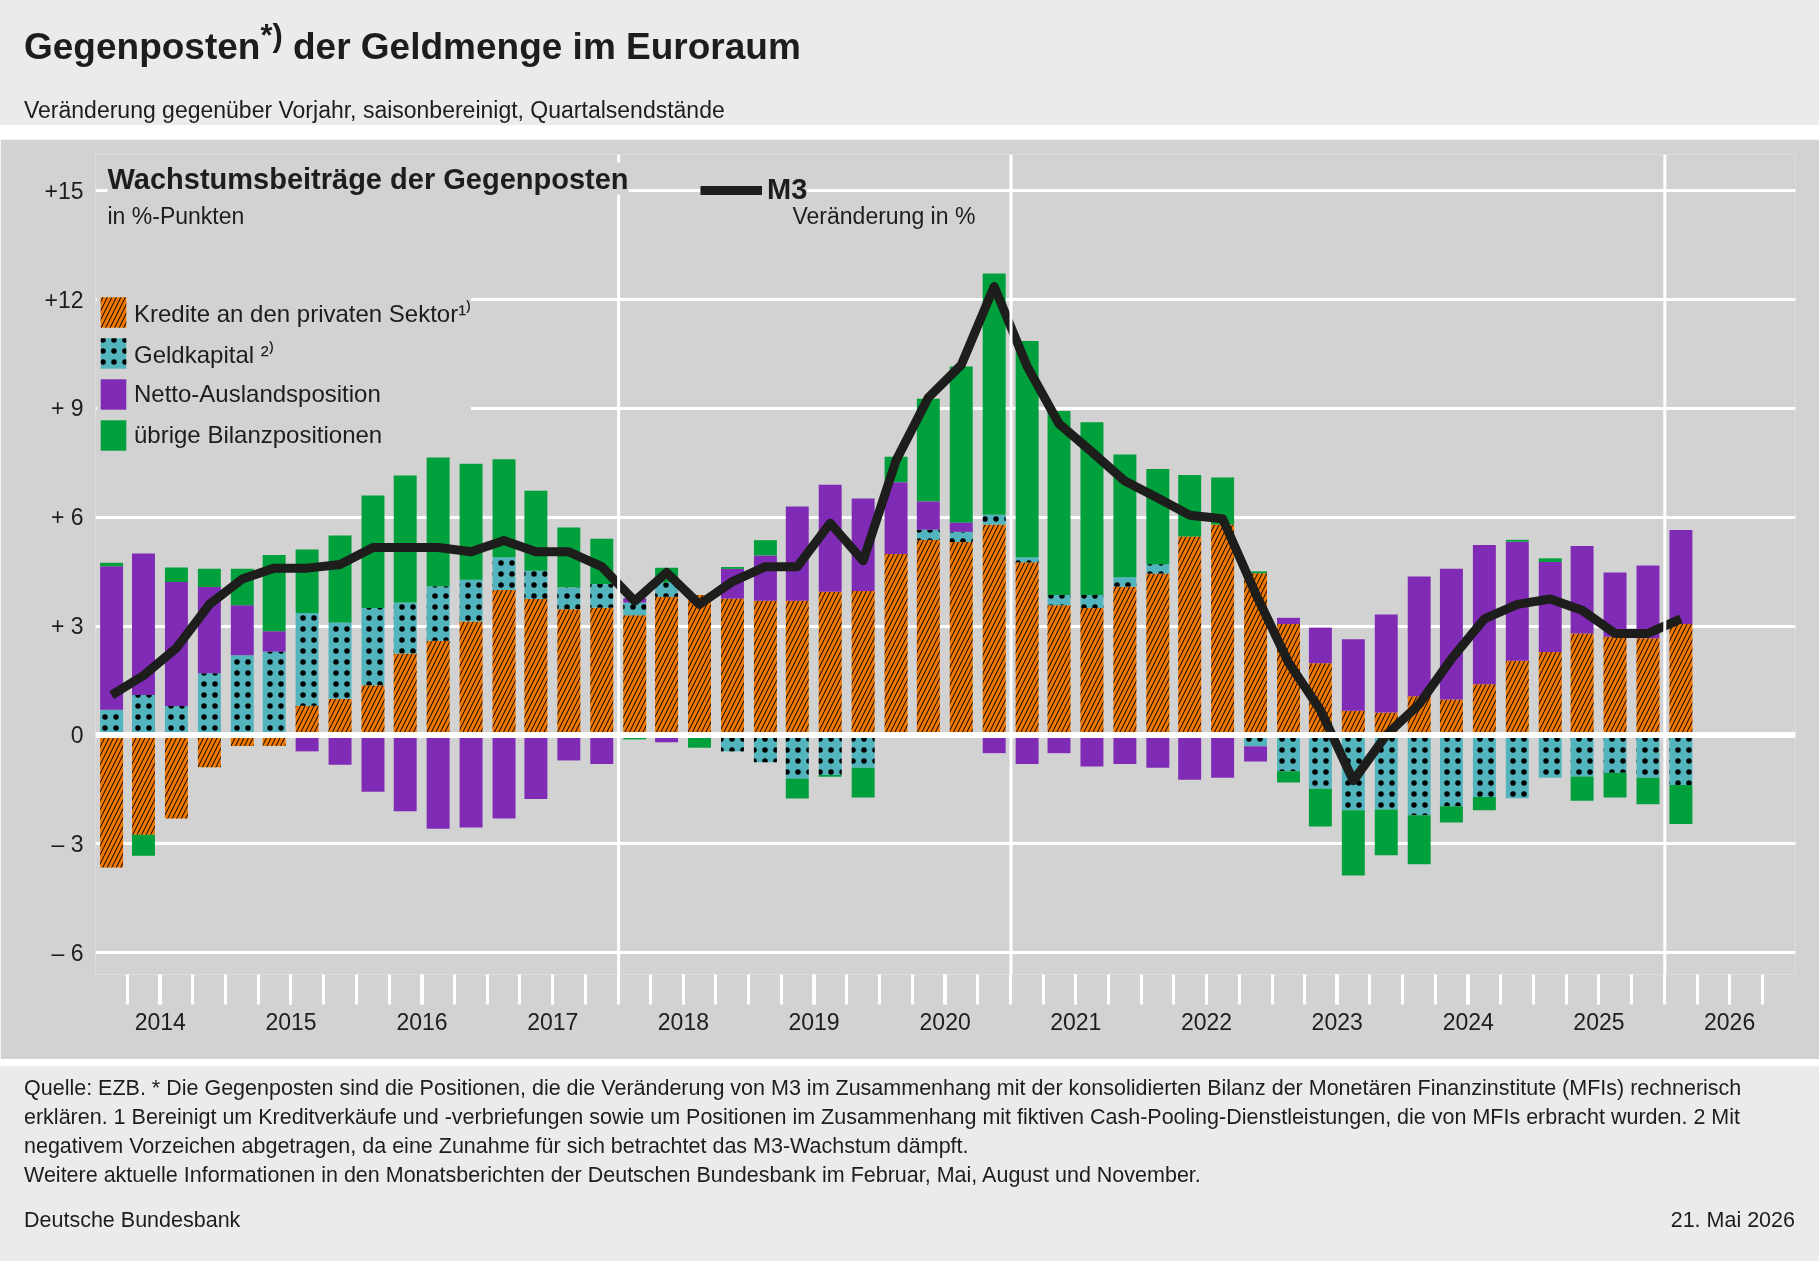 This screenshot has height=1278, width=1819. What do you see at coordinates (258, 435) in the screenshot?
I see `legend-label: übrige Bilanzpositionen` at bounding box center [258, 435].